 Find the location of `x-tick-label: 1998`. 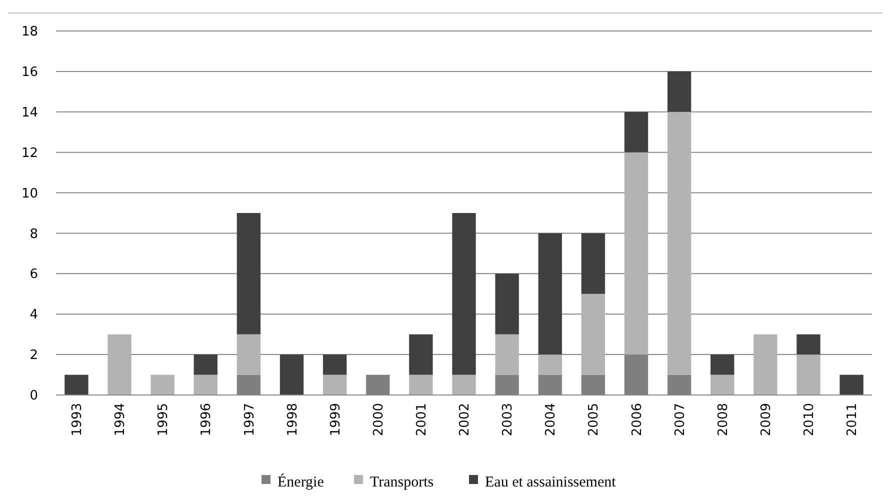

x-tick-label: 1998 is located at coordinates (292, 419).